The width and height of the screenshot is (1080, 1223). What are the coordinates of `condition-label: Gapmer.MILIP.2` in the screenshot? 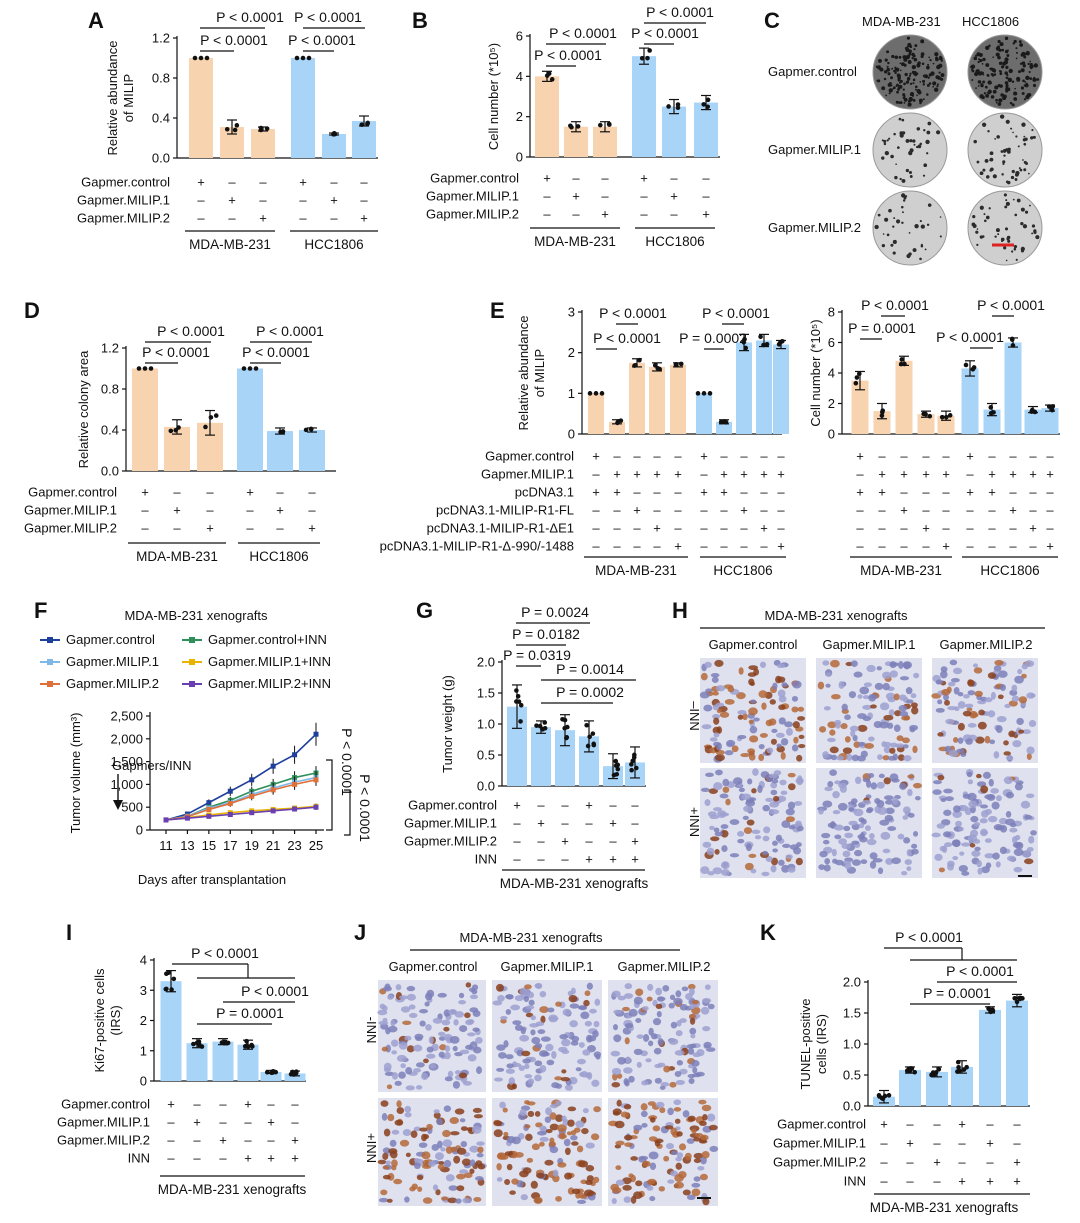 It's located at (819, 1162).